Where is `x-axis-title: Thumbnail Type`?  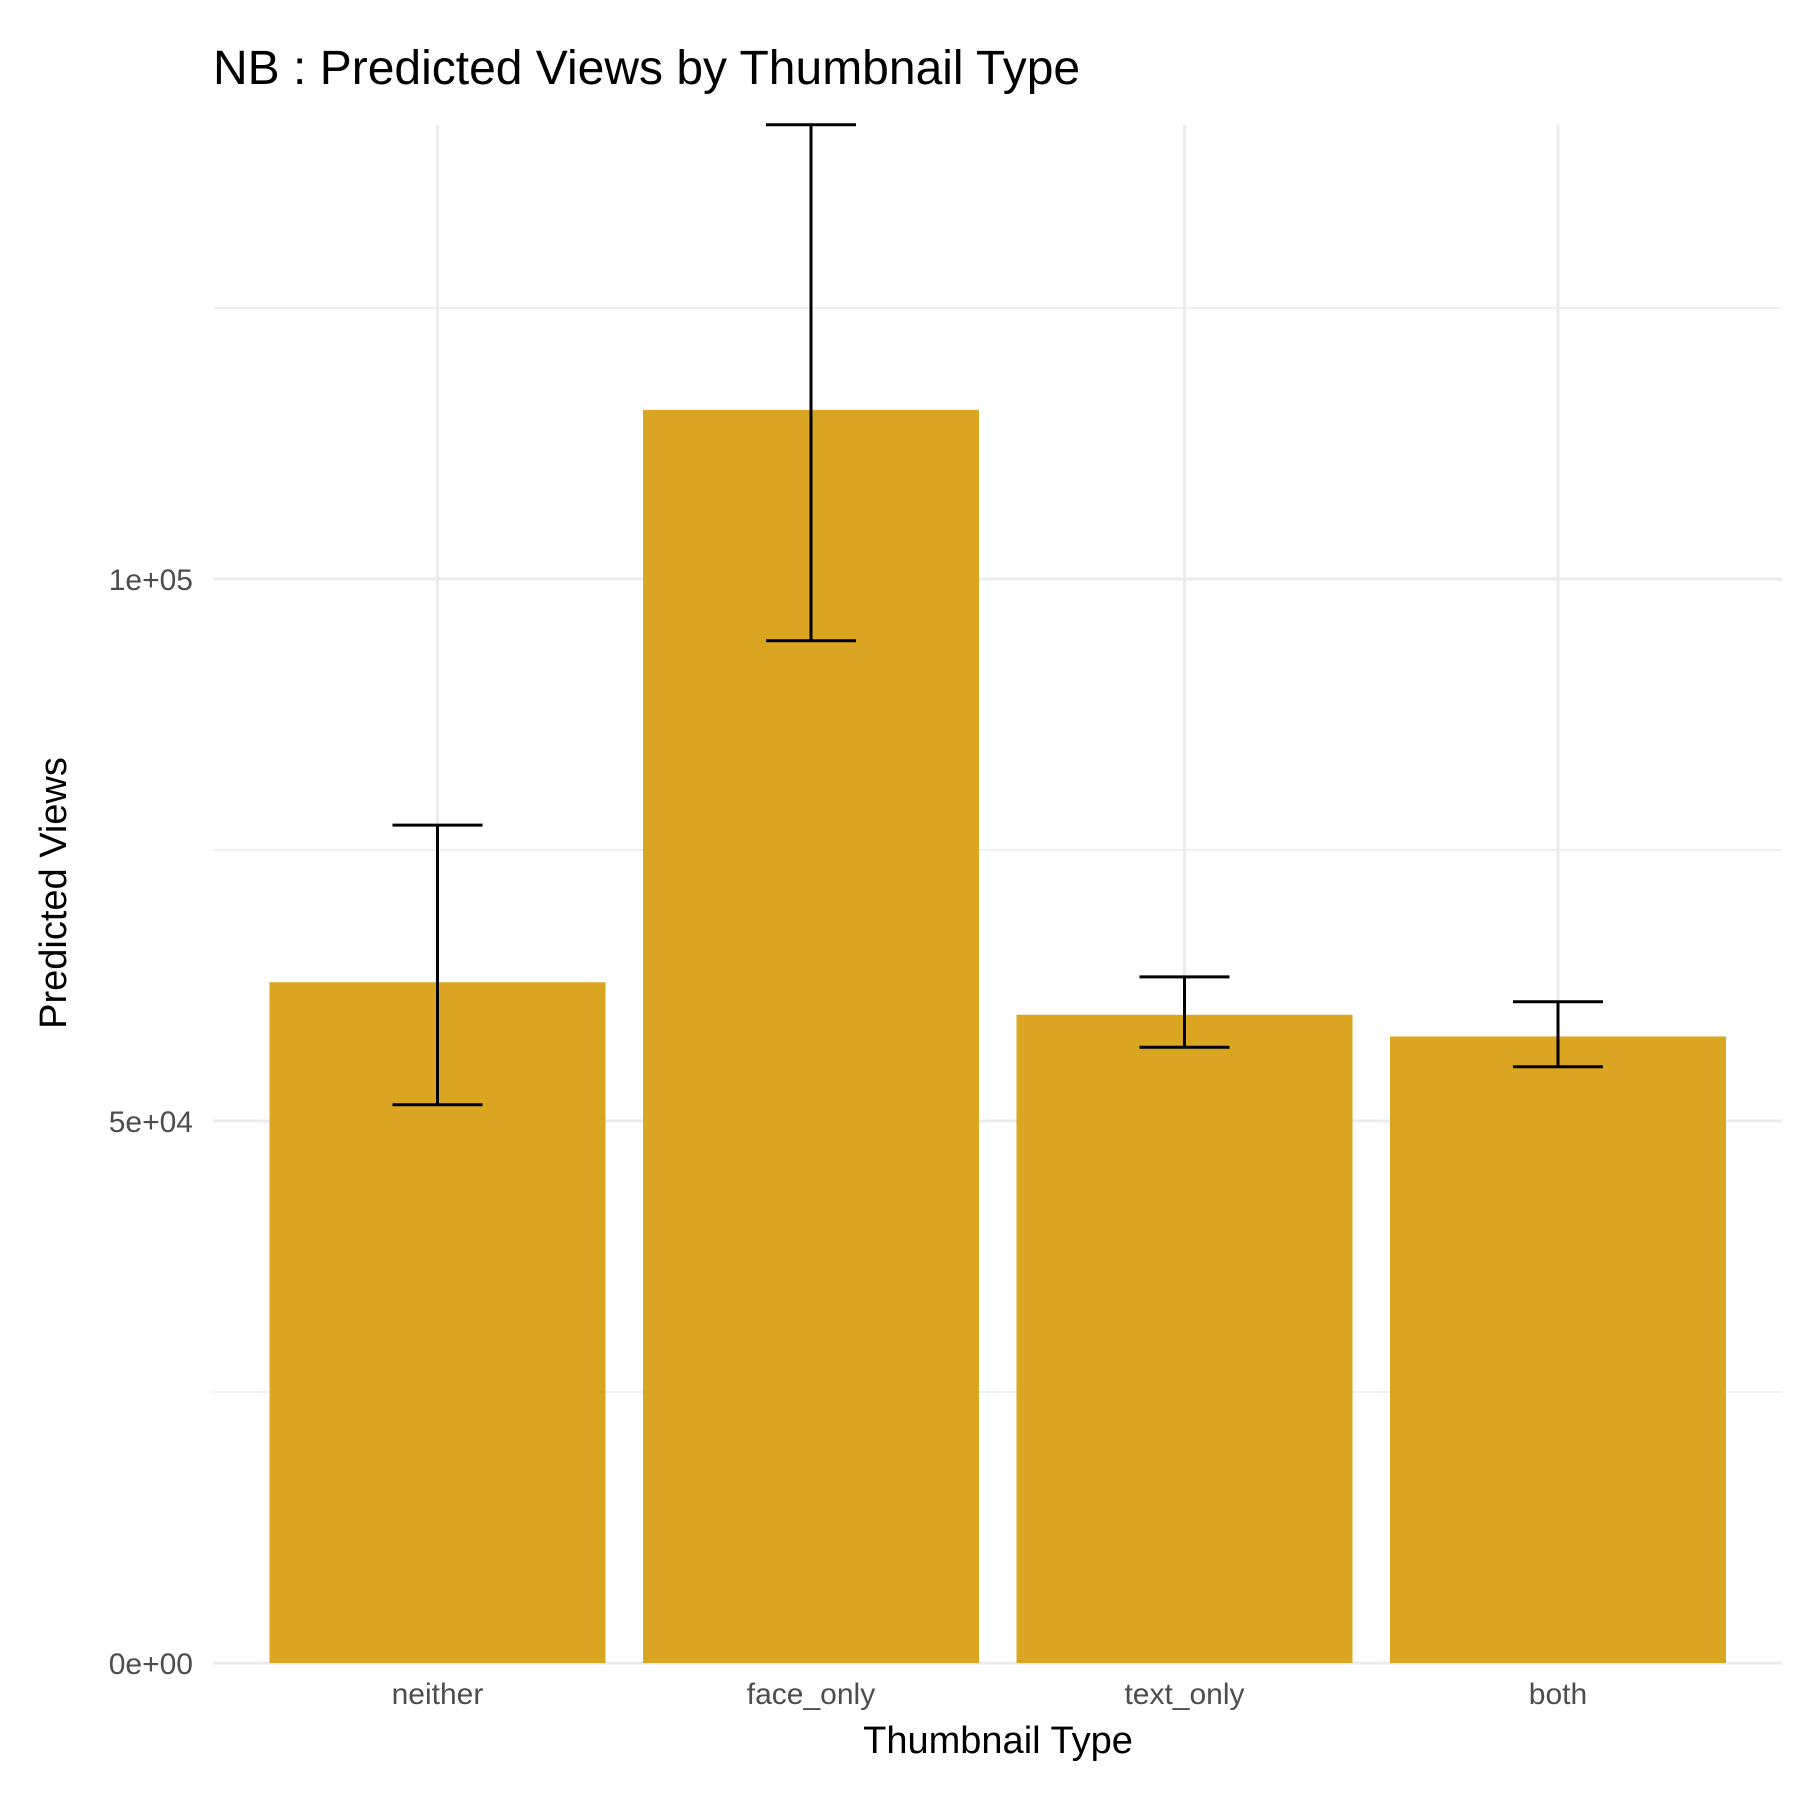 x-axis-title: Thumbnail Type is located at coordinates (998, 1741).